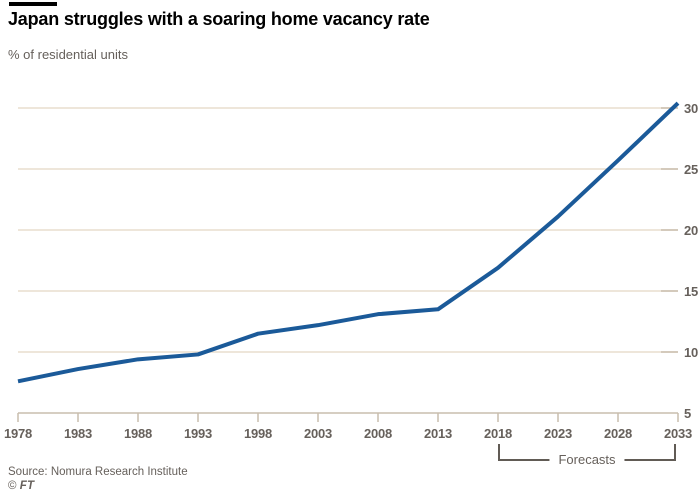 This screenshot has width=700, height=500. I want to click on forecast-label: Forecasts, so click(587, 460).